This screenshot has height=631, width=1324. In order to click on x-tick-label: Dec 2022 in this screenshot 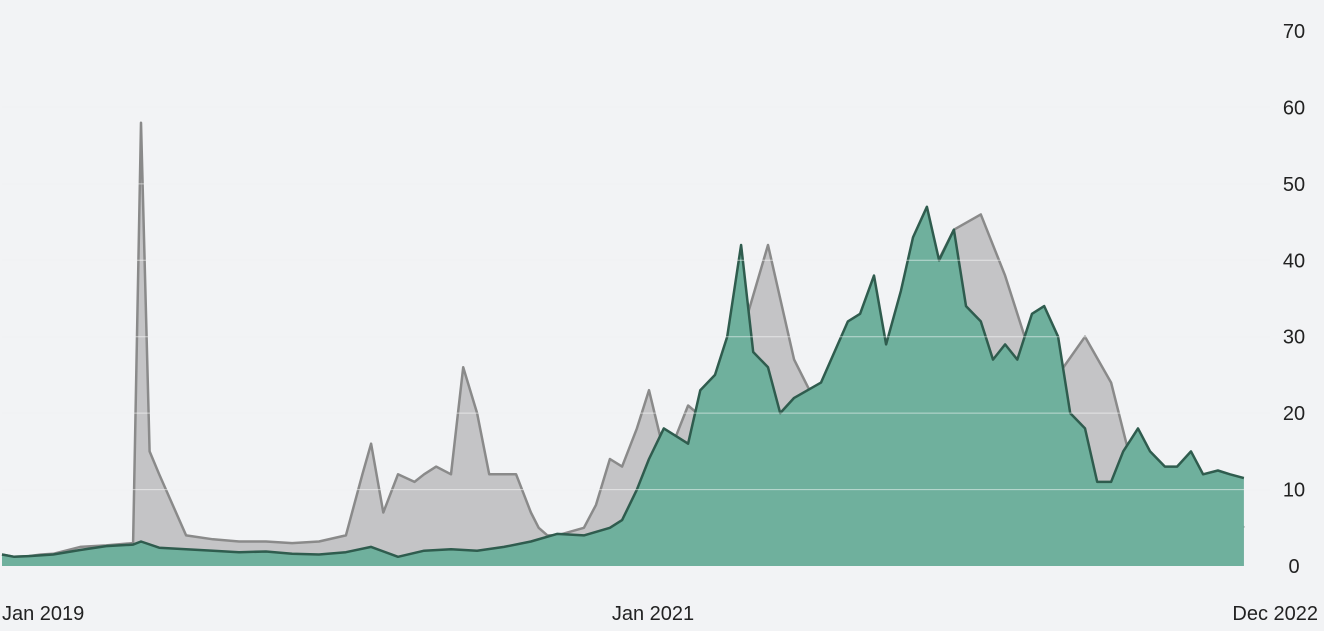, I will do `click(1275, 614)`.